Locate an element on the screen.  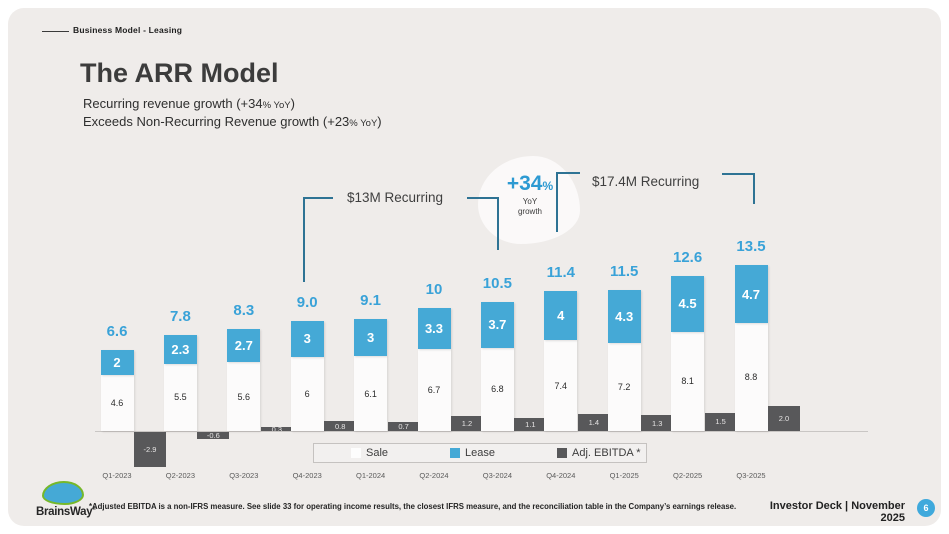
recurring-2025-label: $17.4M Recurring is located at coordinates (646, 181).